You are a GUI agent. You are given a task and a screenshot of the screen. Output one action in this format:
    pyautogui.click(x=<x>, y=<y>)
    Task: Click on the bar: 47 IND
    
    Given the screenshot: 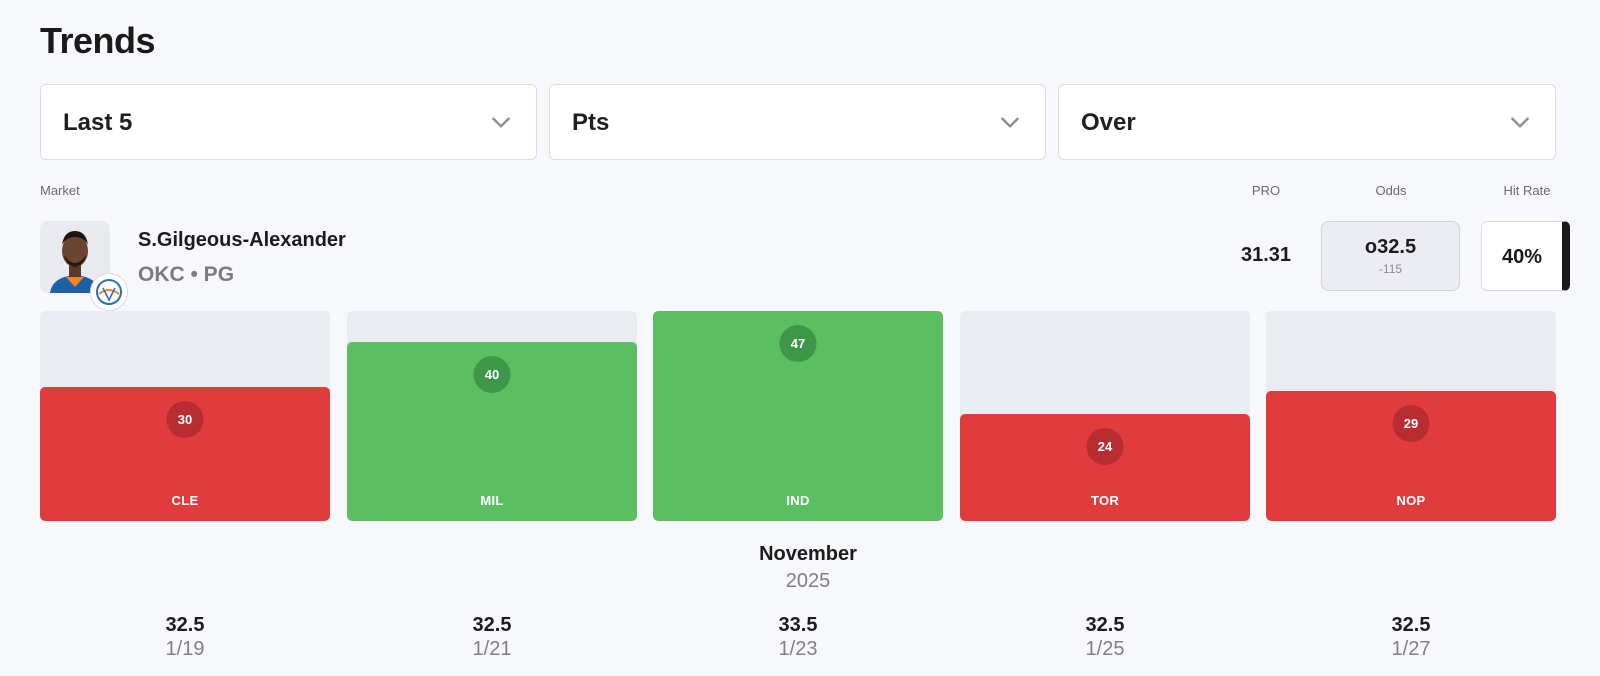 What is the action you would take?
    pyautogui.click(x=798, y=416)
    